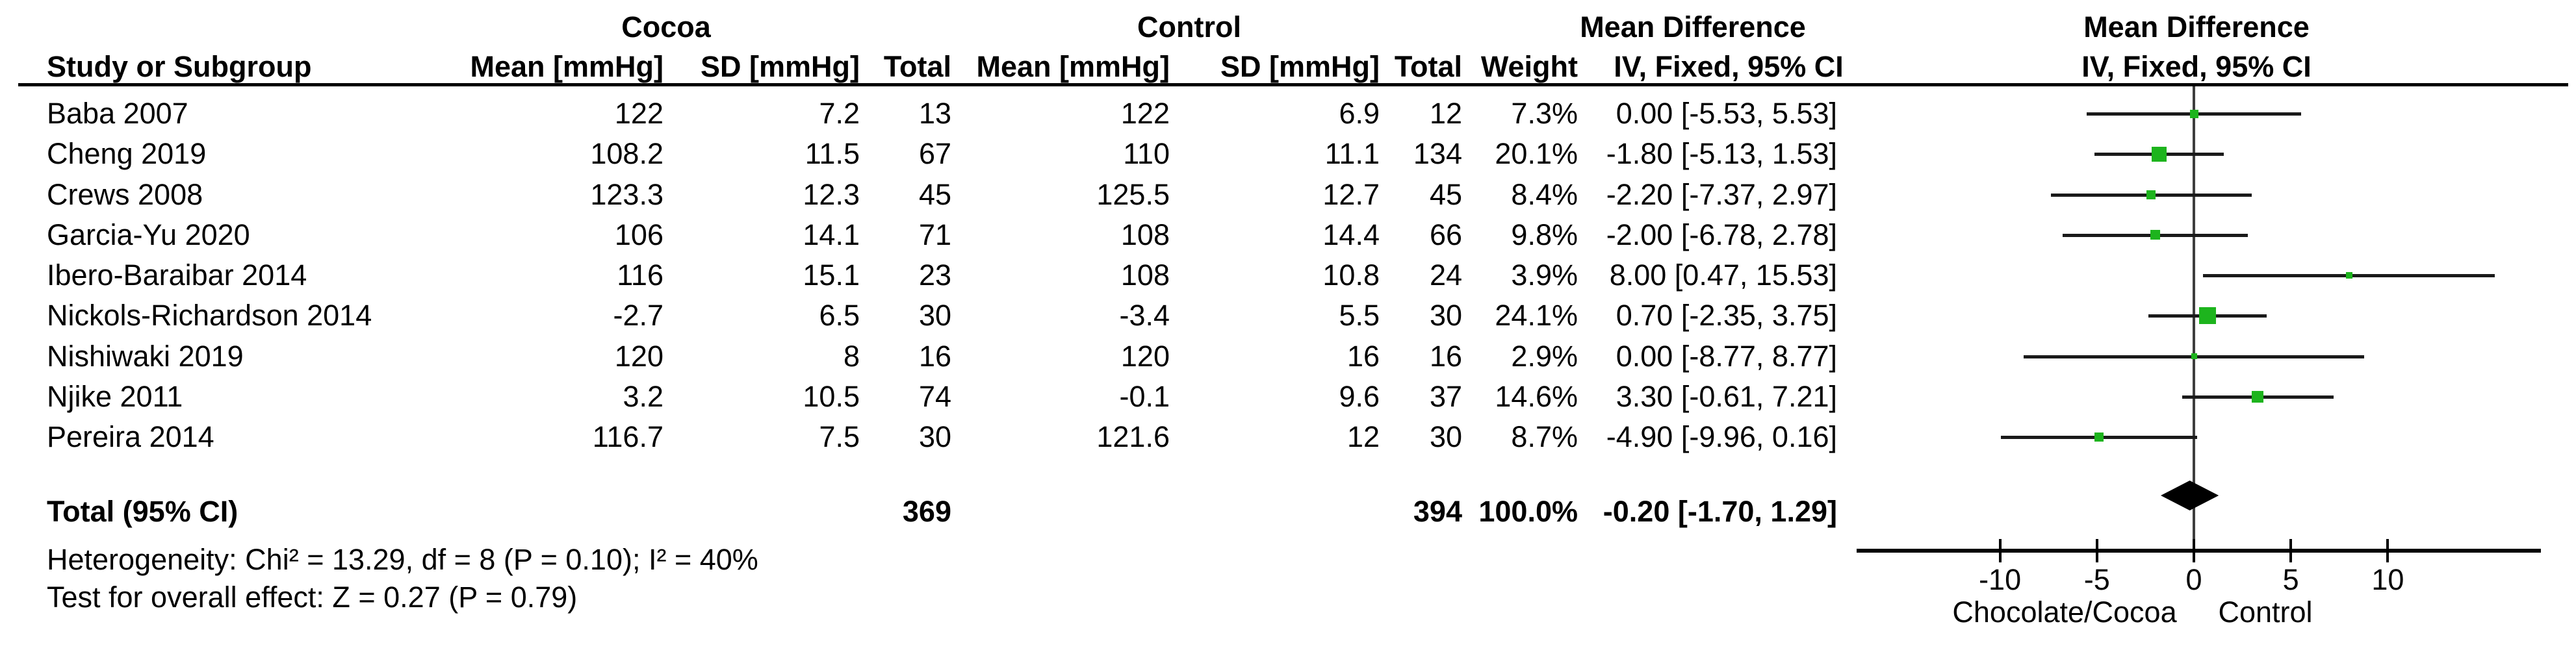  Describe the element at coordinates (851, 356) in the screenshot. I see `cocoa-sd: 8` at that location.